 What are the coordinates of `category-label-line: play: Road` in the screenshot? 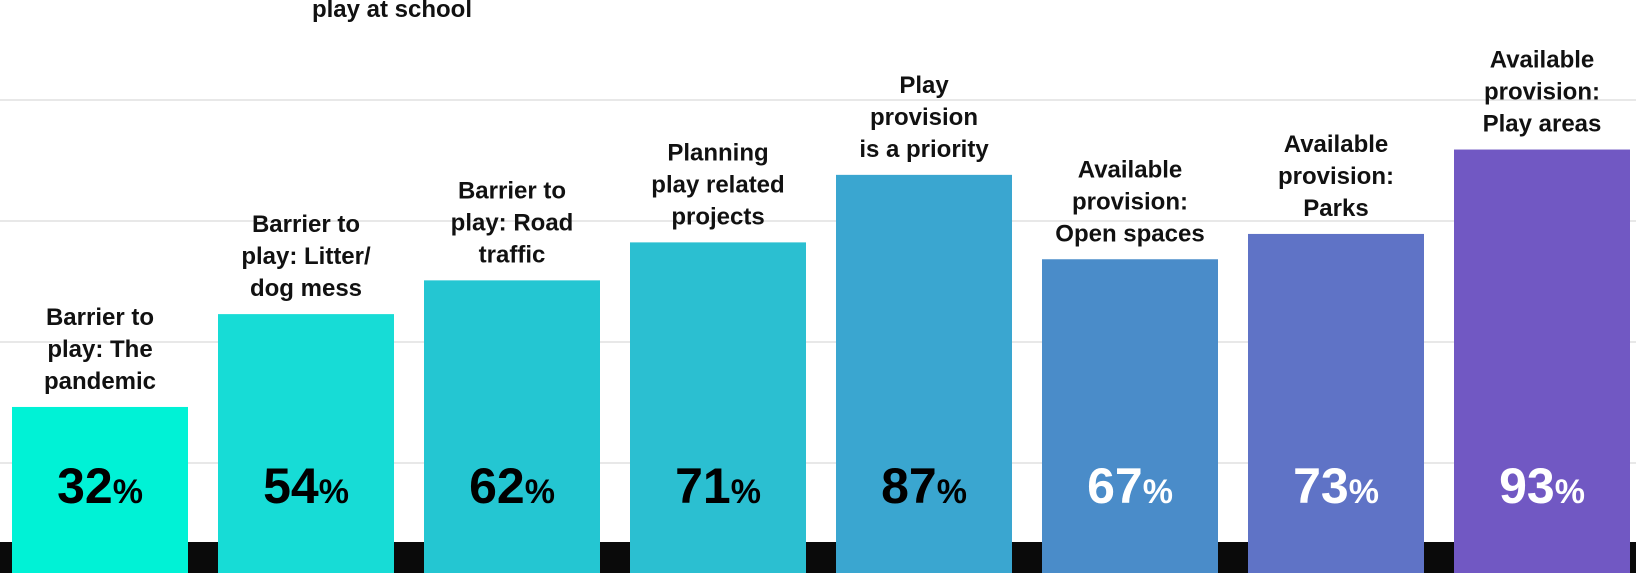 It's located at (512, 222).